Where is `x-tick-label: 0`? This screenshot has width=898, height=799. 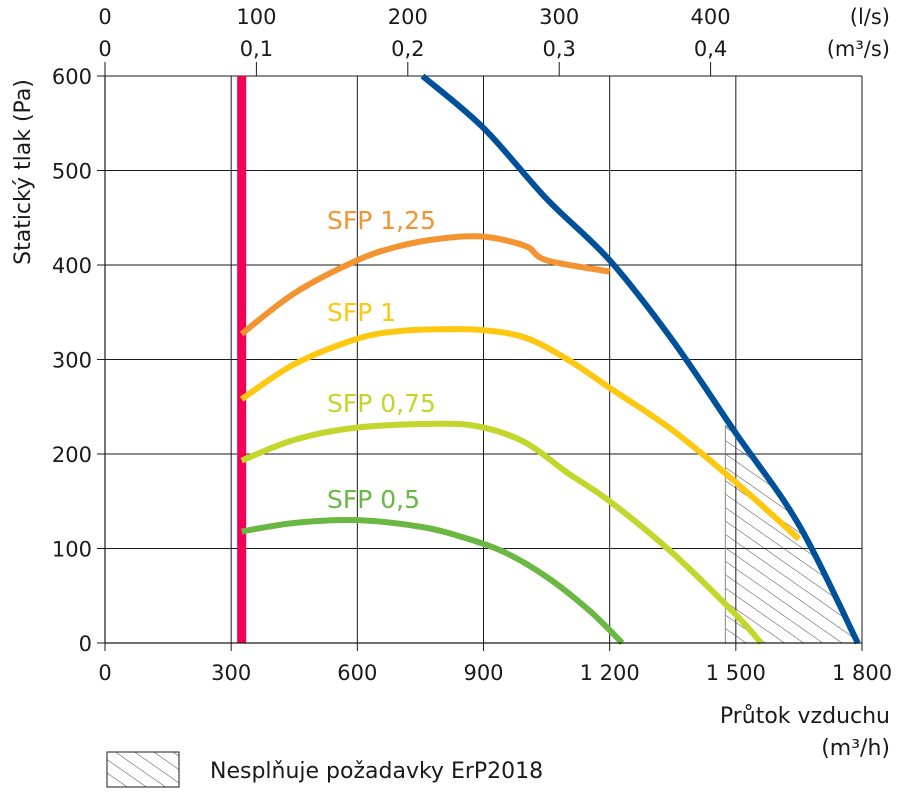 x-tick-label: 0 is located at coordinates (104, 673).